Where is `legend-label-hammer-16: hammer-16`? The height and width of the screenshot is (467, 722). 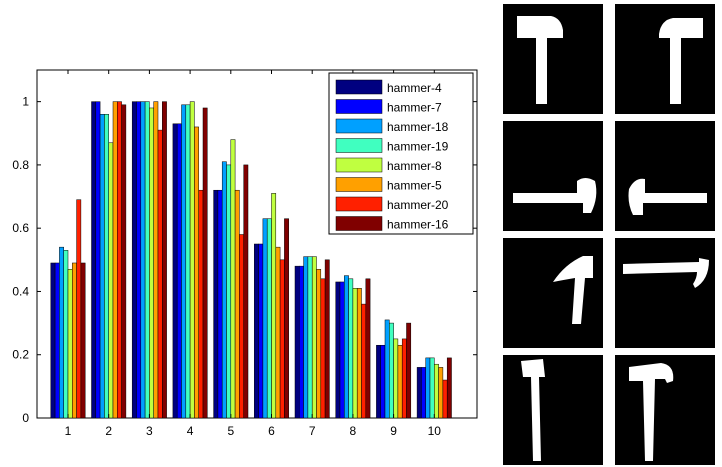
legend-label-hammer-16: hammer-16 is located at coordinates (418, 225).